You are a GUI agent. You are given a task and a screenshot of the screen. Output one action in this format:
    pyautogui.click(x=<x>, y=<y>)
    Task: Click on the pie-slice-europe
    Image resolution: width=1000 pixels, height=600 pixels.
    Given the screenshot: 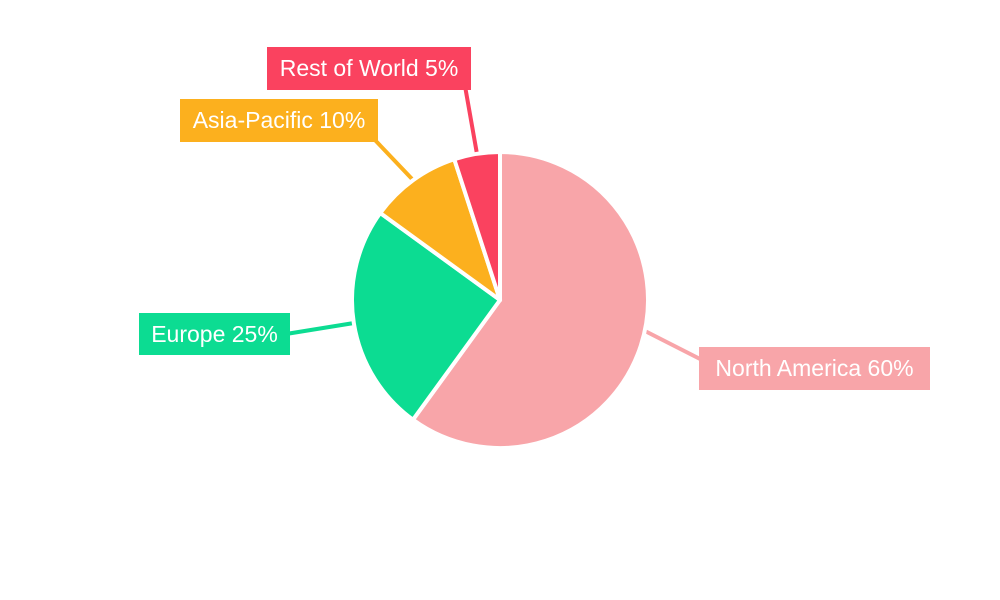 What is the action you would take?
    pyautogui.click(x=426, y=316)
    